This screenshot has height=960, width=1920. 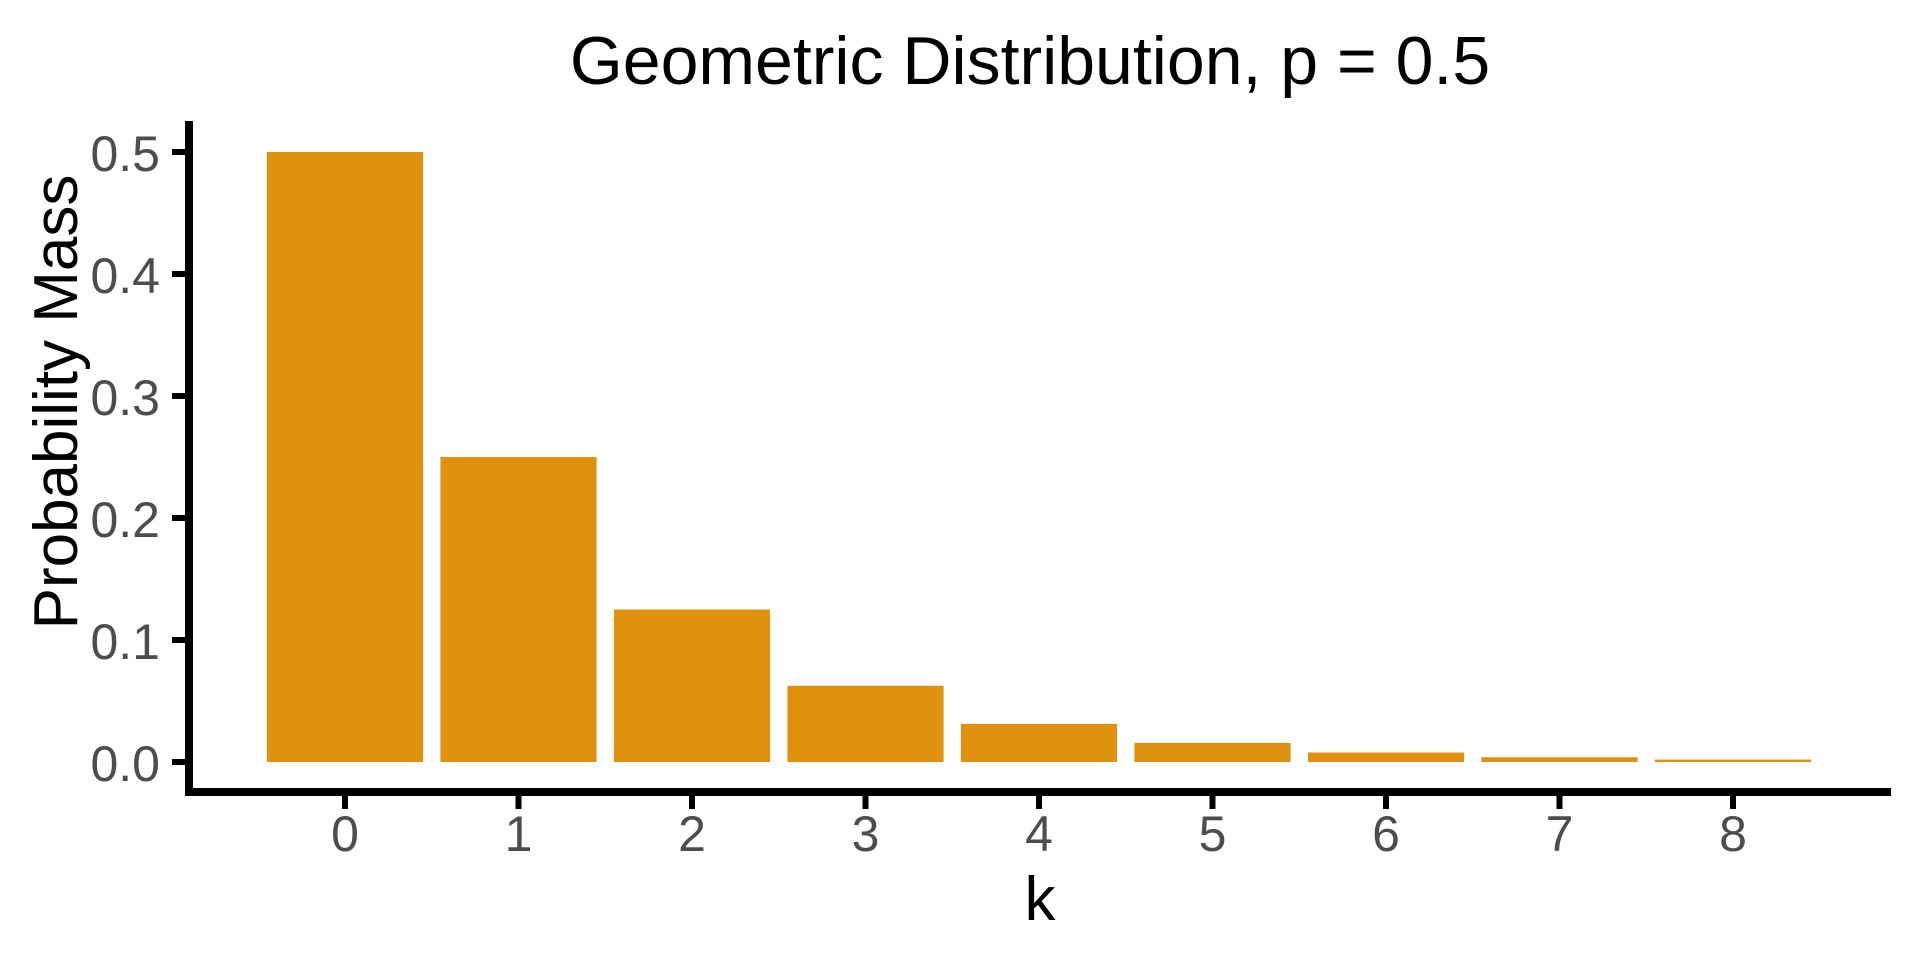 I want to click on bar-k4, so click(x=1039, y=742).